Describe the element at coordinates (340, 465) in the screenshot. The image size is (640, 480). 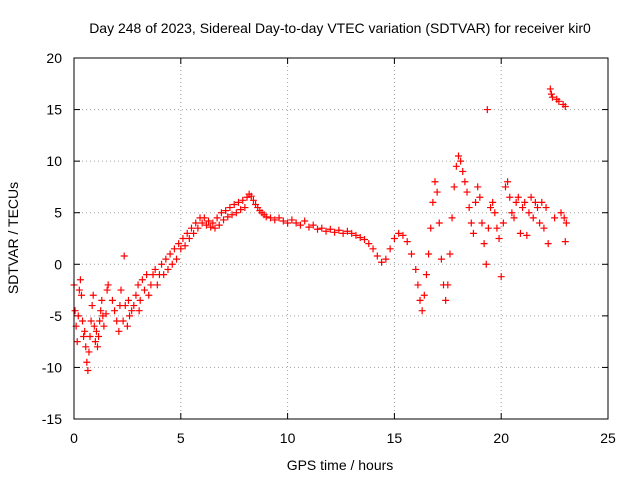
I see `x-axis-label: GPS time / hours` at that location.